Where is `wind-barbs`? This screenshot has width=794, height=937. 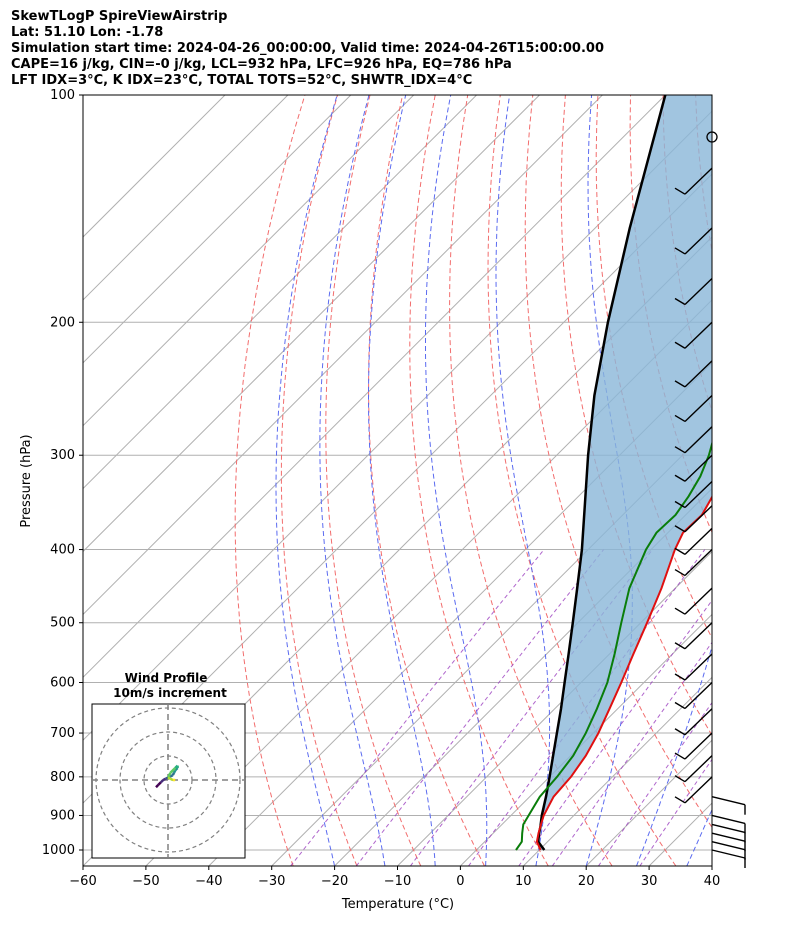 wind-barbs is located at coordinates (710, 500).